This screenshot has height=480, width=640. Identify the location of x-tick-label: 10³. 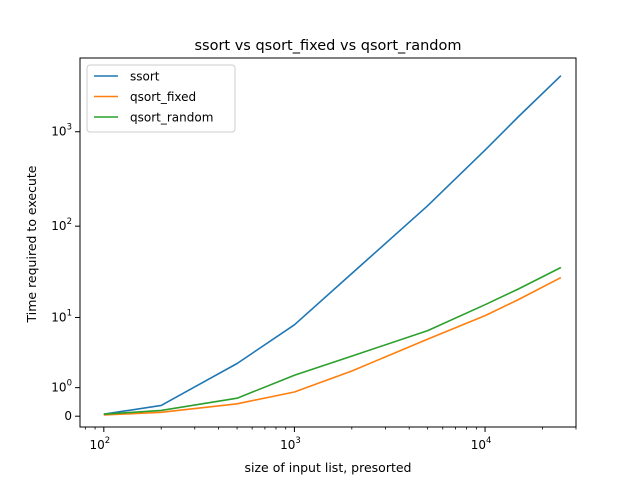
(290, 444).